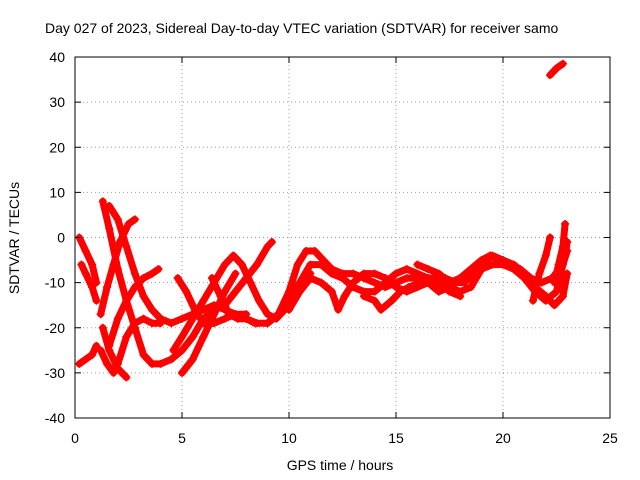 The image size is (640, 480). I want to click on x-tick-label: 0, so click(75, 438).